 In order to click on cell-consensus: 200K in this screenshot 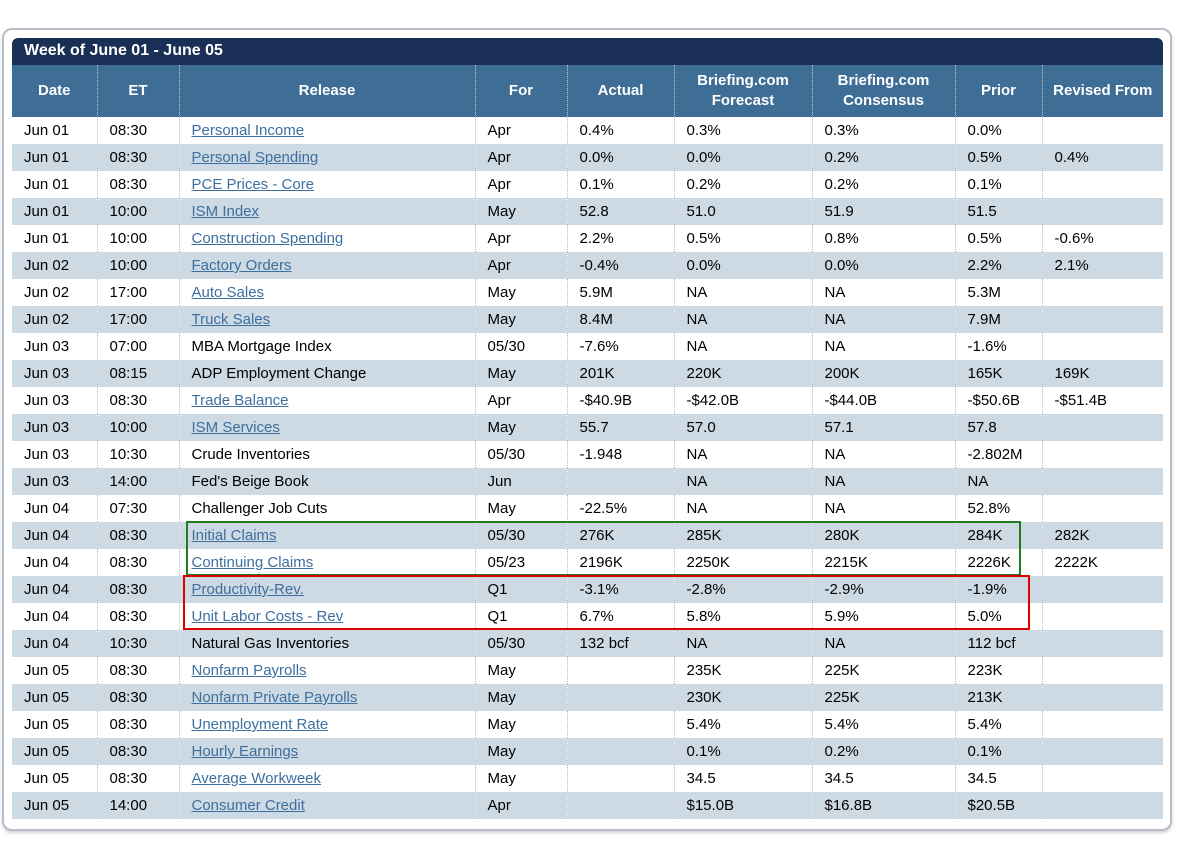, I will do `click(883, 373)`.